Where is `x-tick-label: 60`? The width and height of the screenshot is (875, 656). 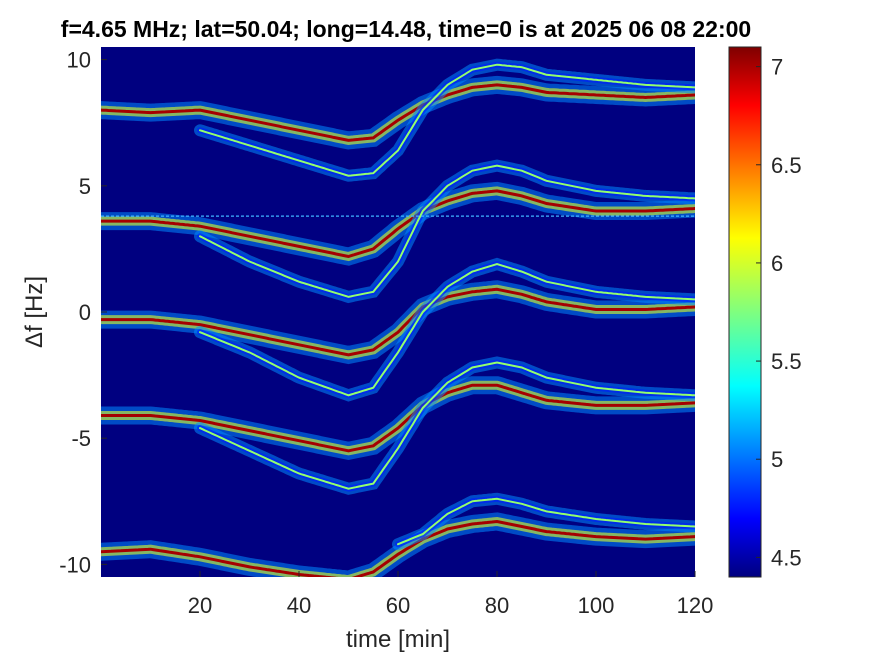 x-tick-label: 60 is located at coordinates (398, 605).